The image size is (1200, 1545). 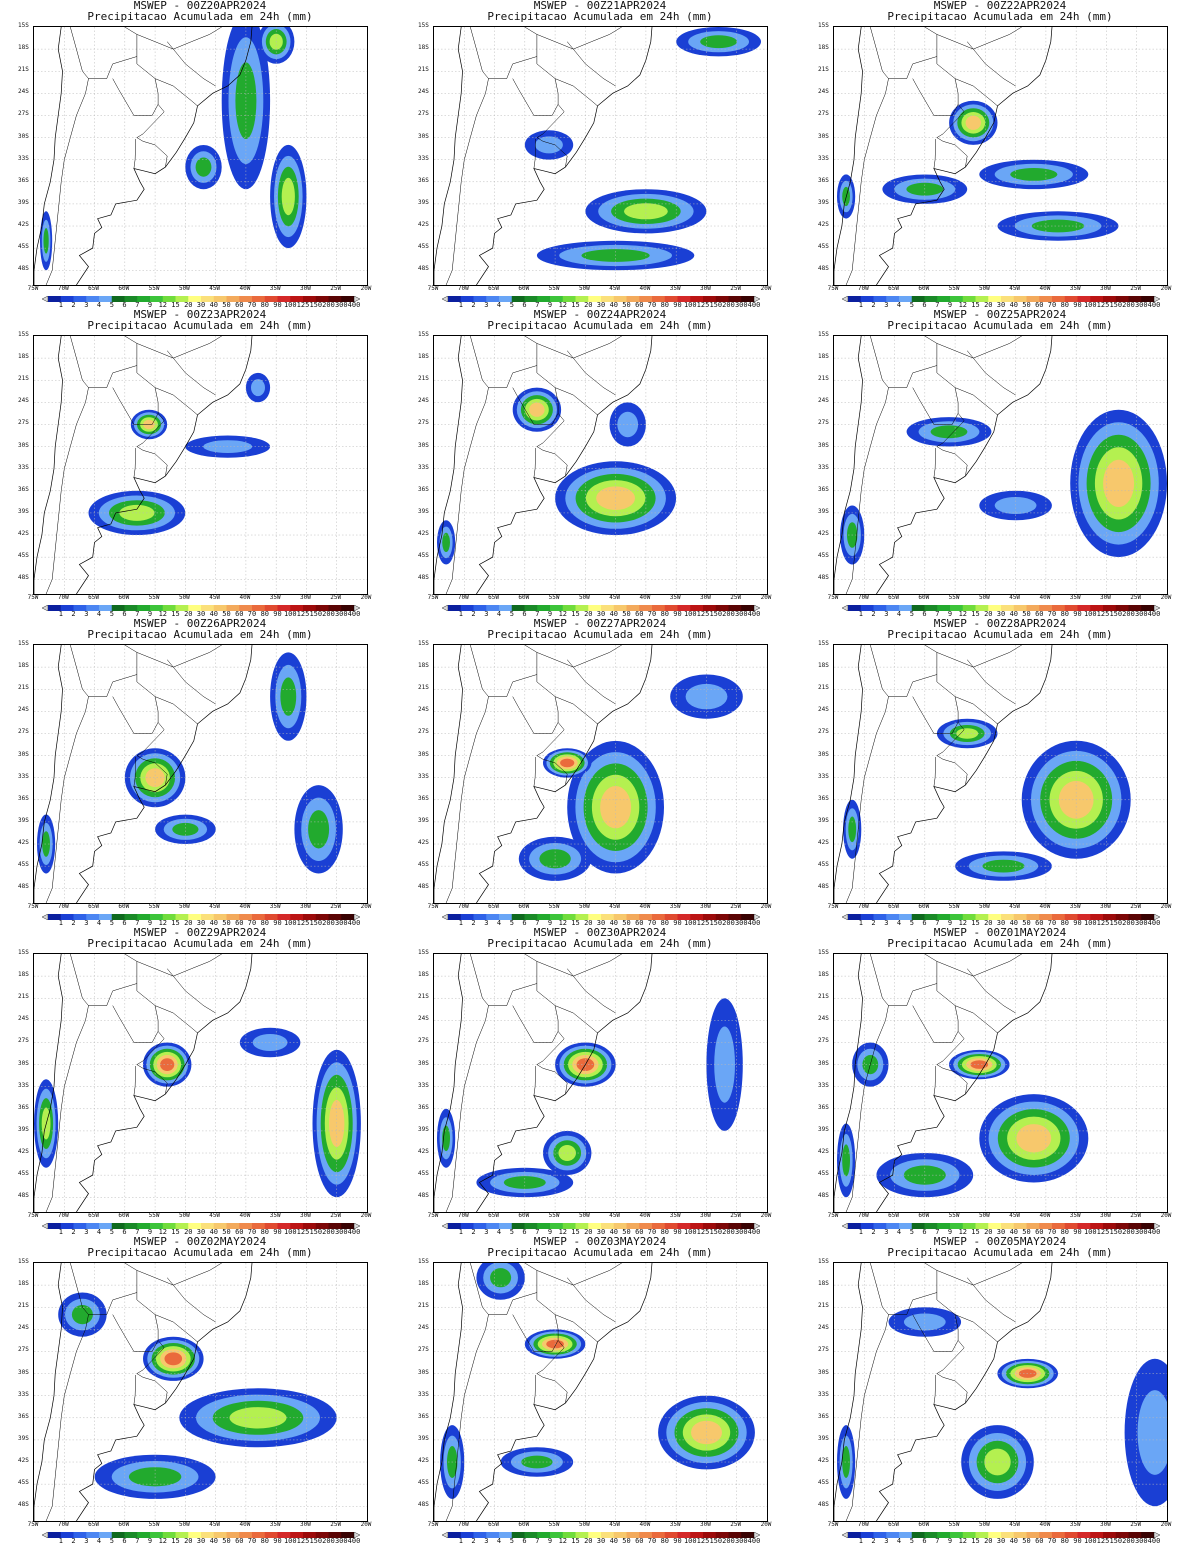 What do you see at coordinates (45, 1535) in the screenshot?
I see `colorbar-min-arrow` at bounding box center [45, 1535].